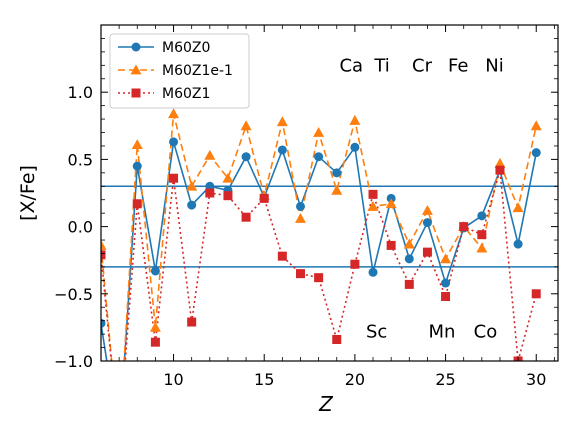 The height and width of the screenshot is (436, 576). Describe the element at coordinates (80, 227) in the screenshot. I see `y-tick-label: 0.0` at that location.